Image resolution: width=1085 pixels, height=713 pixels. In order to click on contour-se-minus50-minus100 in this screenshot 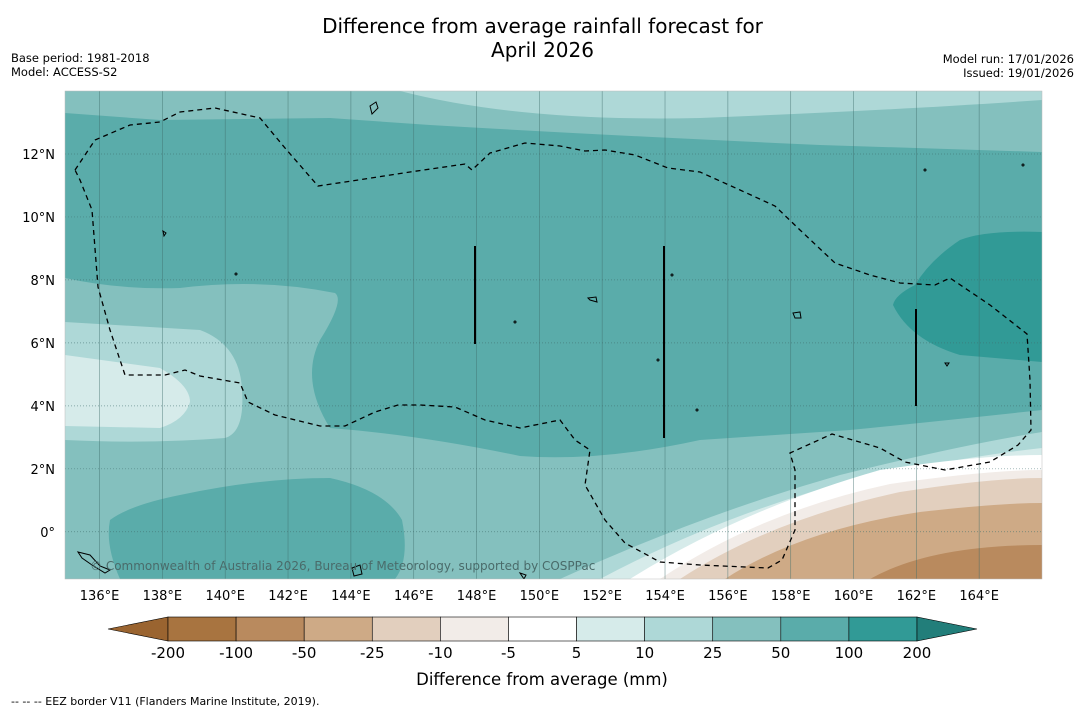, I will do `click(956, 562)`.